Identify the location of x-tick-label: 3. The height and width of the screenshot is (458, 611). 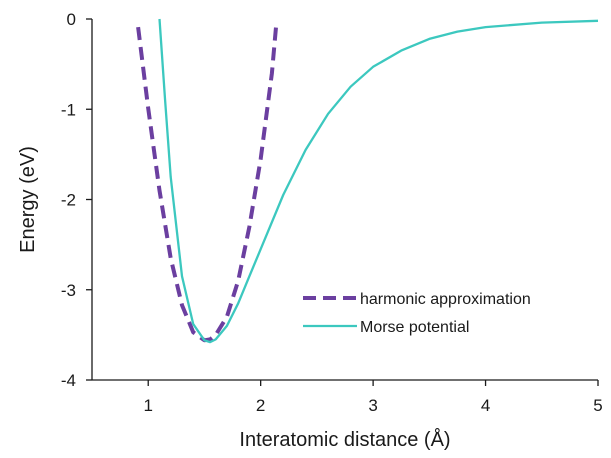
(372, 405).